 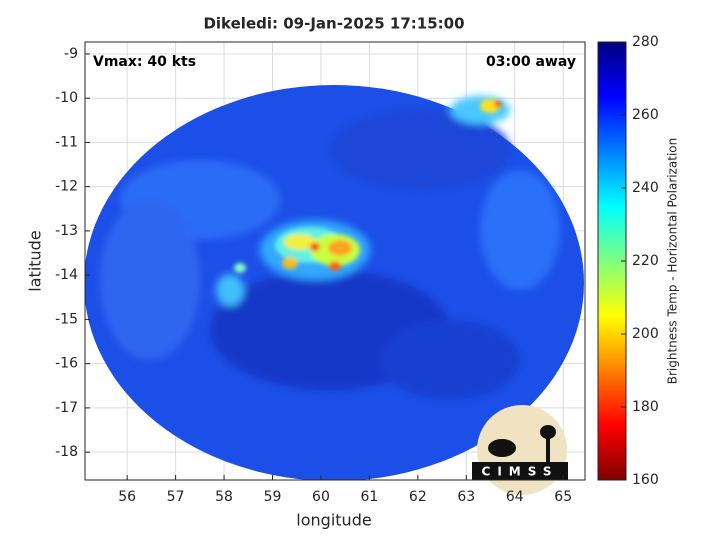 I want to click on x-tick-label: 60, so click(x=321, y=497).